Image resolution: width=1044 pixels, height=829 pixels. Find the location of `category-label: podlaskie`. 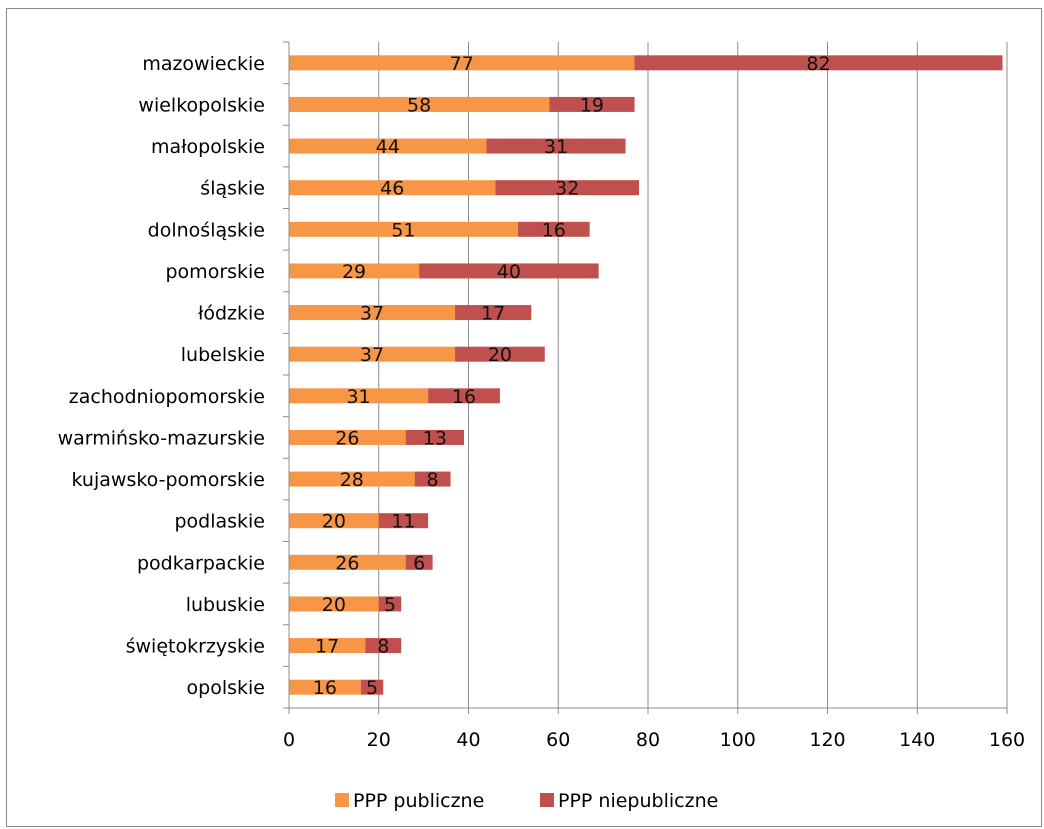

category-label: podlaskie is located at coordinates (219, 522).